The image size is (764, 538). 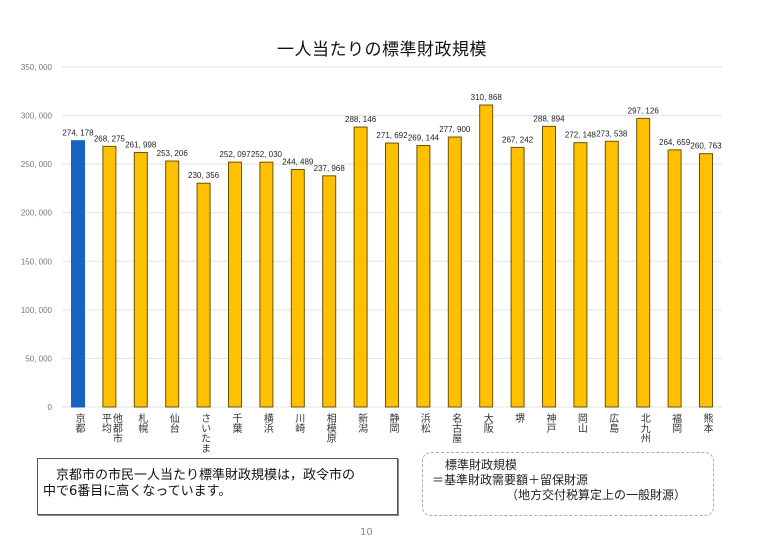 What do you see at coordinates (50, 407) in the screenshot?
I see `y-tick-label: 0` at bounding box center [50, 407].